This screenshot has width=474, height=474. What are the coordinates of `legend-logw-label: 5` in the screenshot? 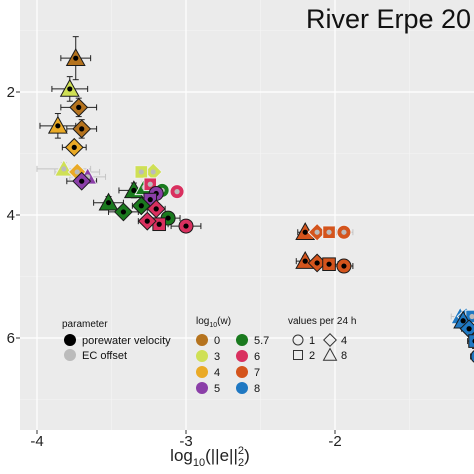 It's located at (217, 389).